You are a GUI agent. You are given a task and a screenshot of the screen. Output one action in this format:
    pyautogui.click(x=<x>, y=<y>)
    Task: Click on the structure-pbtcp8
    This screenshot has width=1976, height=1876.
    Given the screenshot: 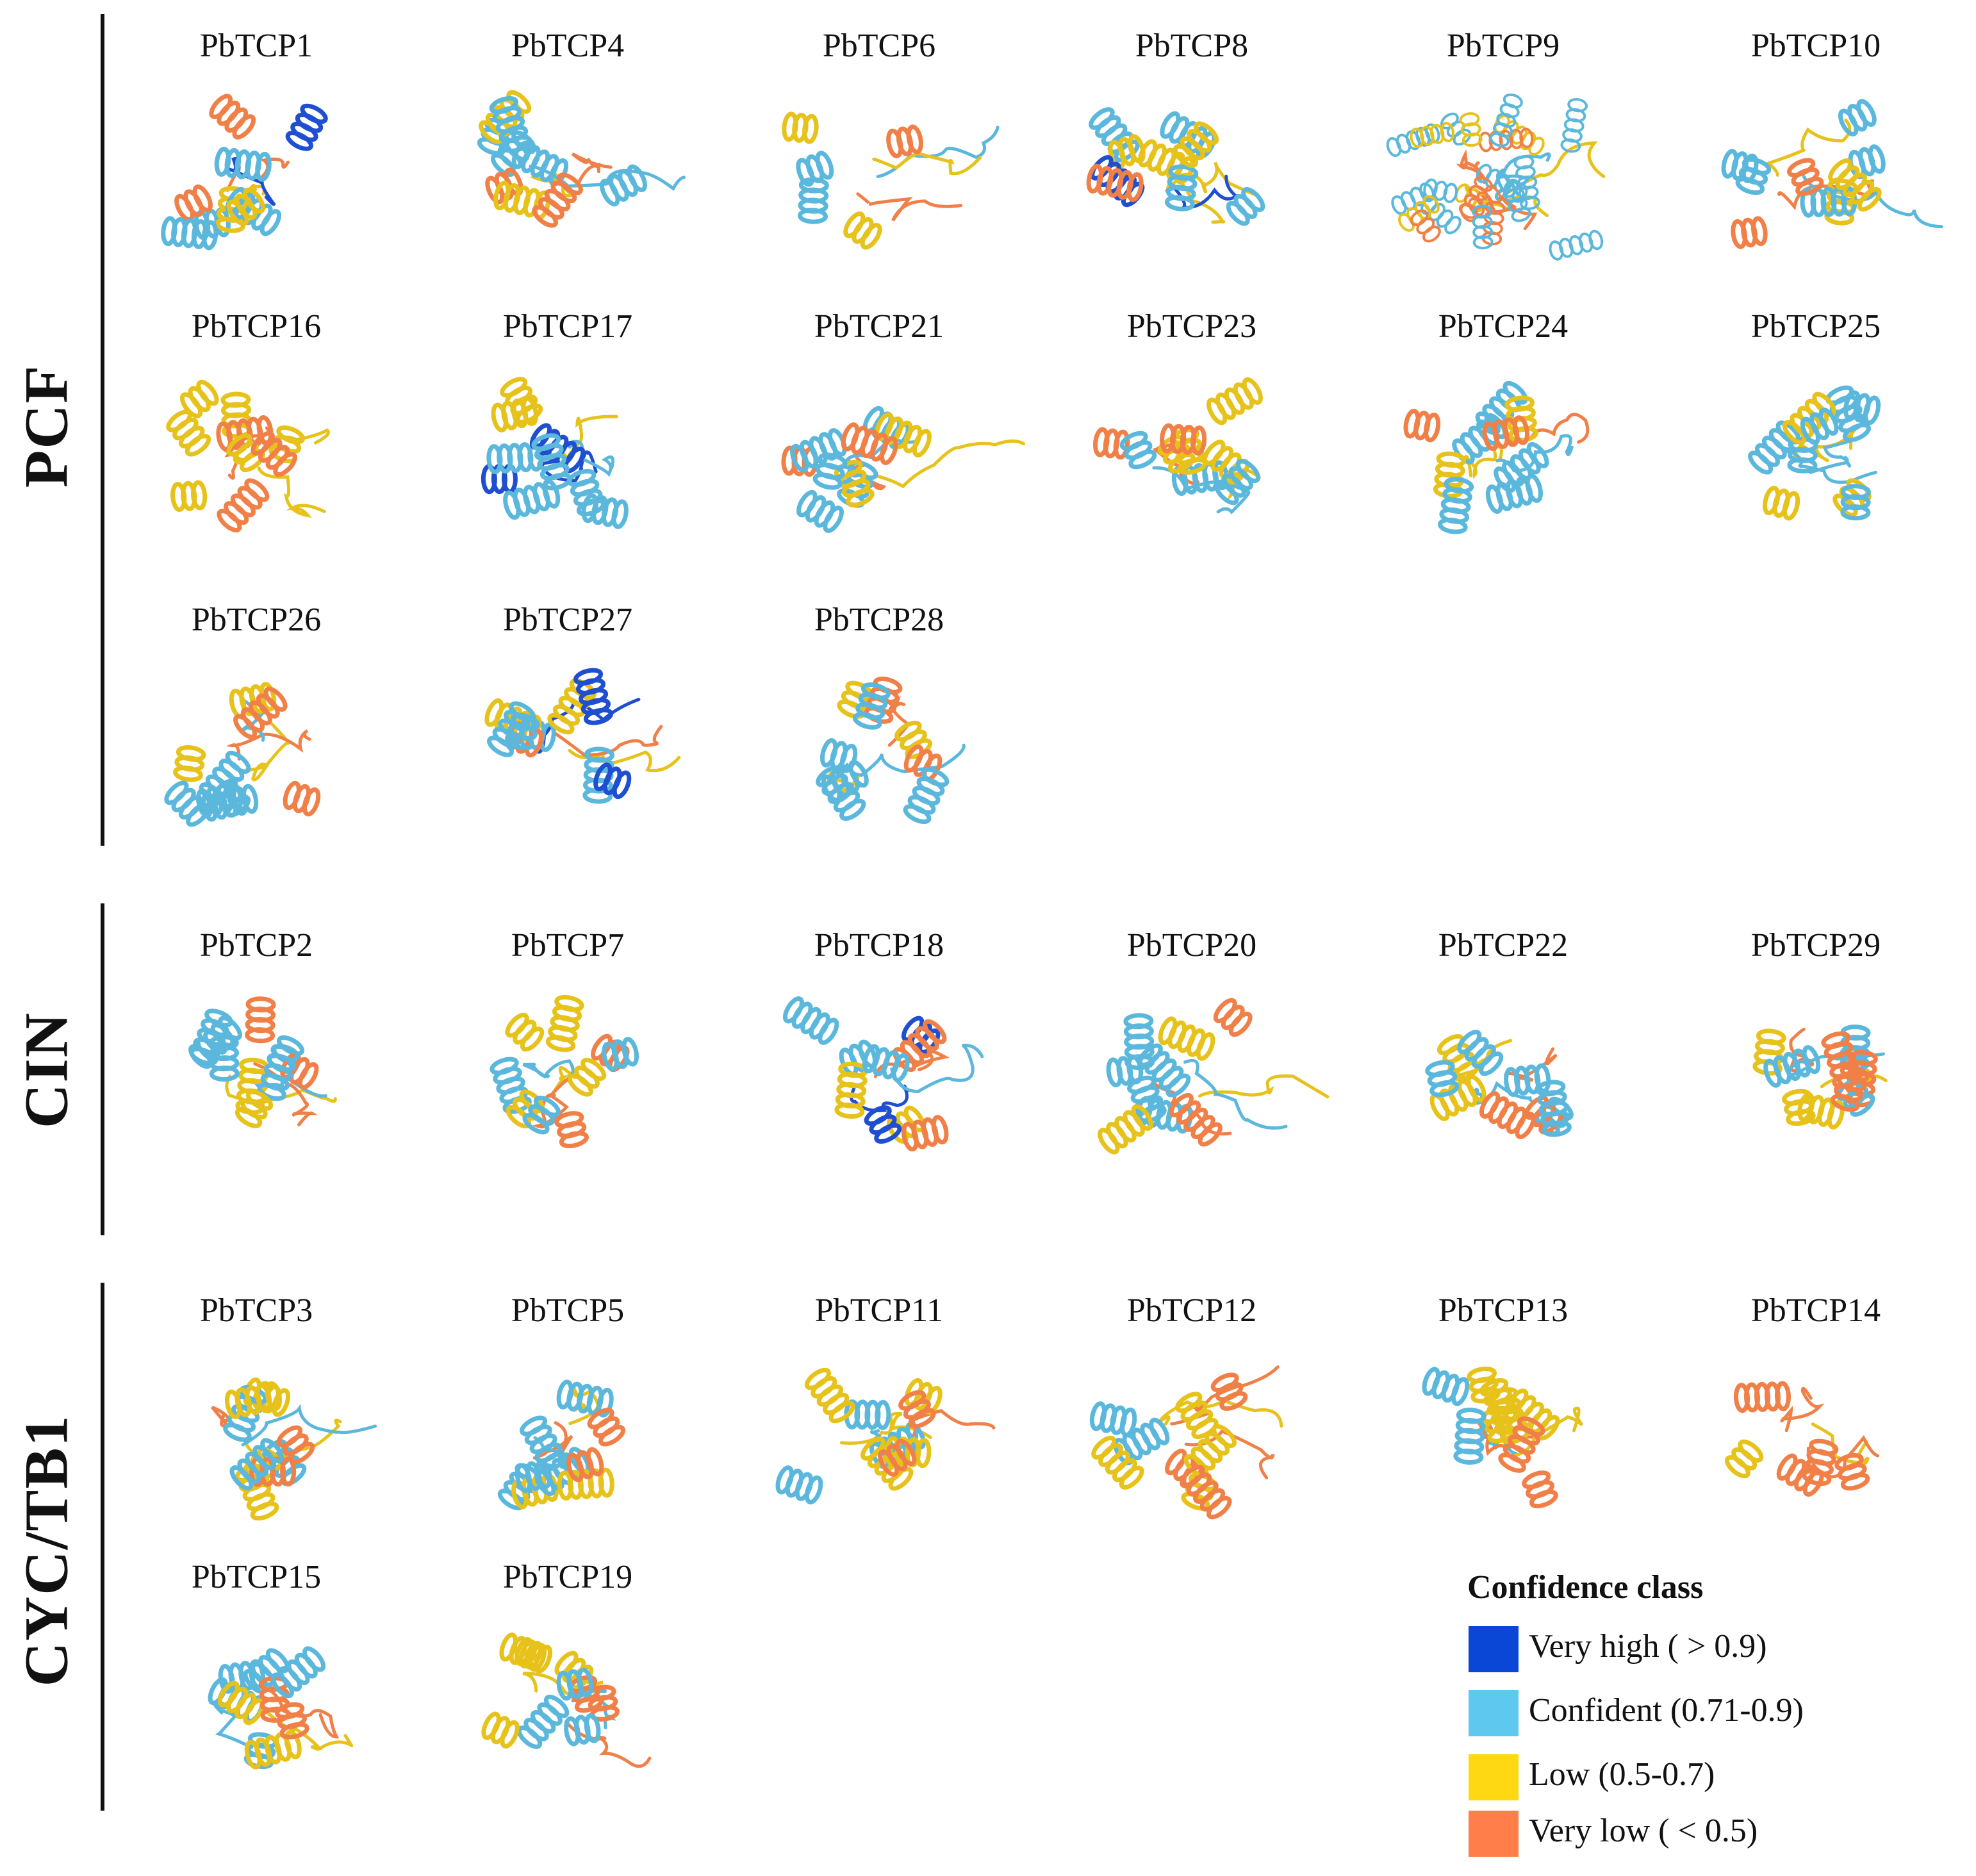 What is the action you would take?
    pyautogui.click(x=1176, y=166)
    